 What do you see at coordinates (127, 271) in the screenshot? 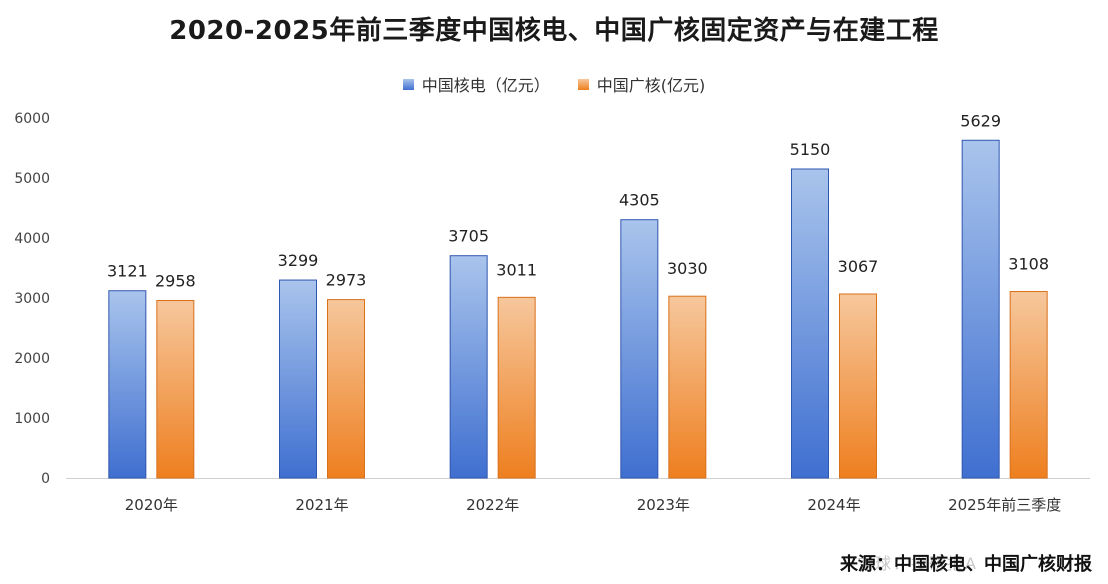
I see `value-label-cnnp-0: 3121` at bounding box center [127, 271].